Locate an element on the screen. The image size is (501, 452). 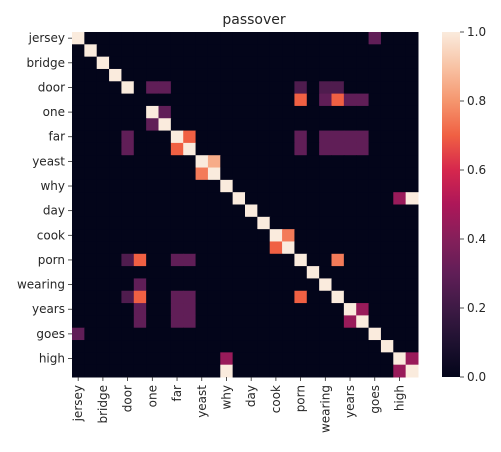
x-tick-label: yeast is located at coordinates (202, 401).